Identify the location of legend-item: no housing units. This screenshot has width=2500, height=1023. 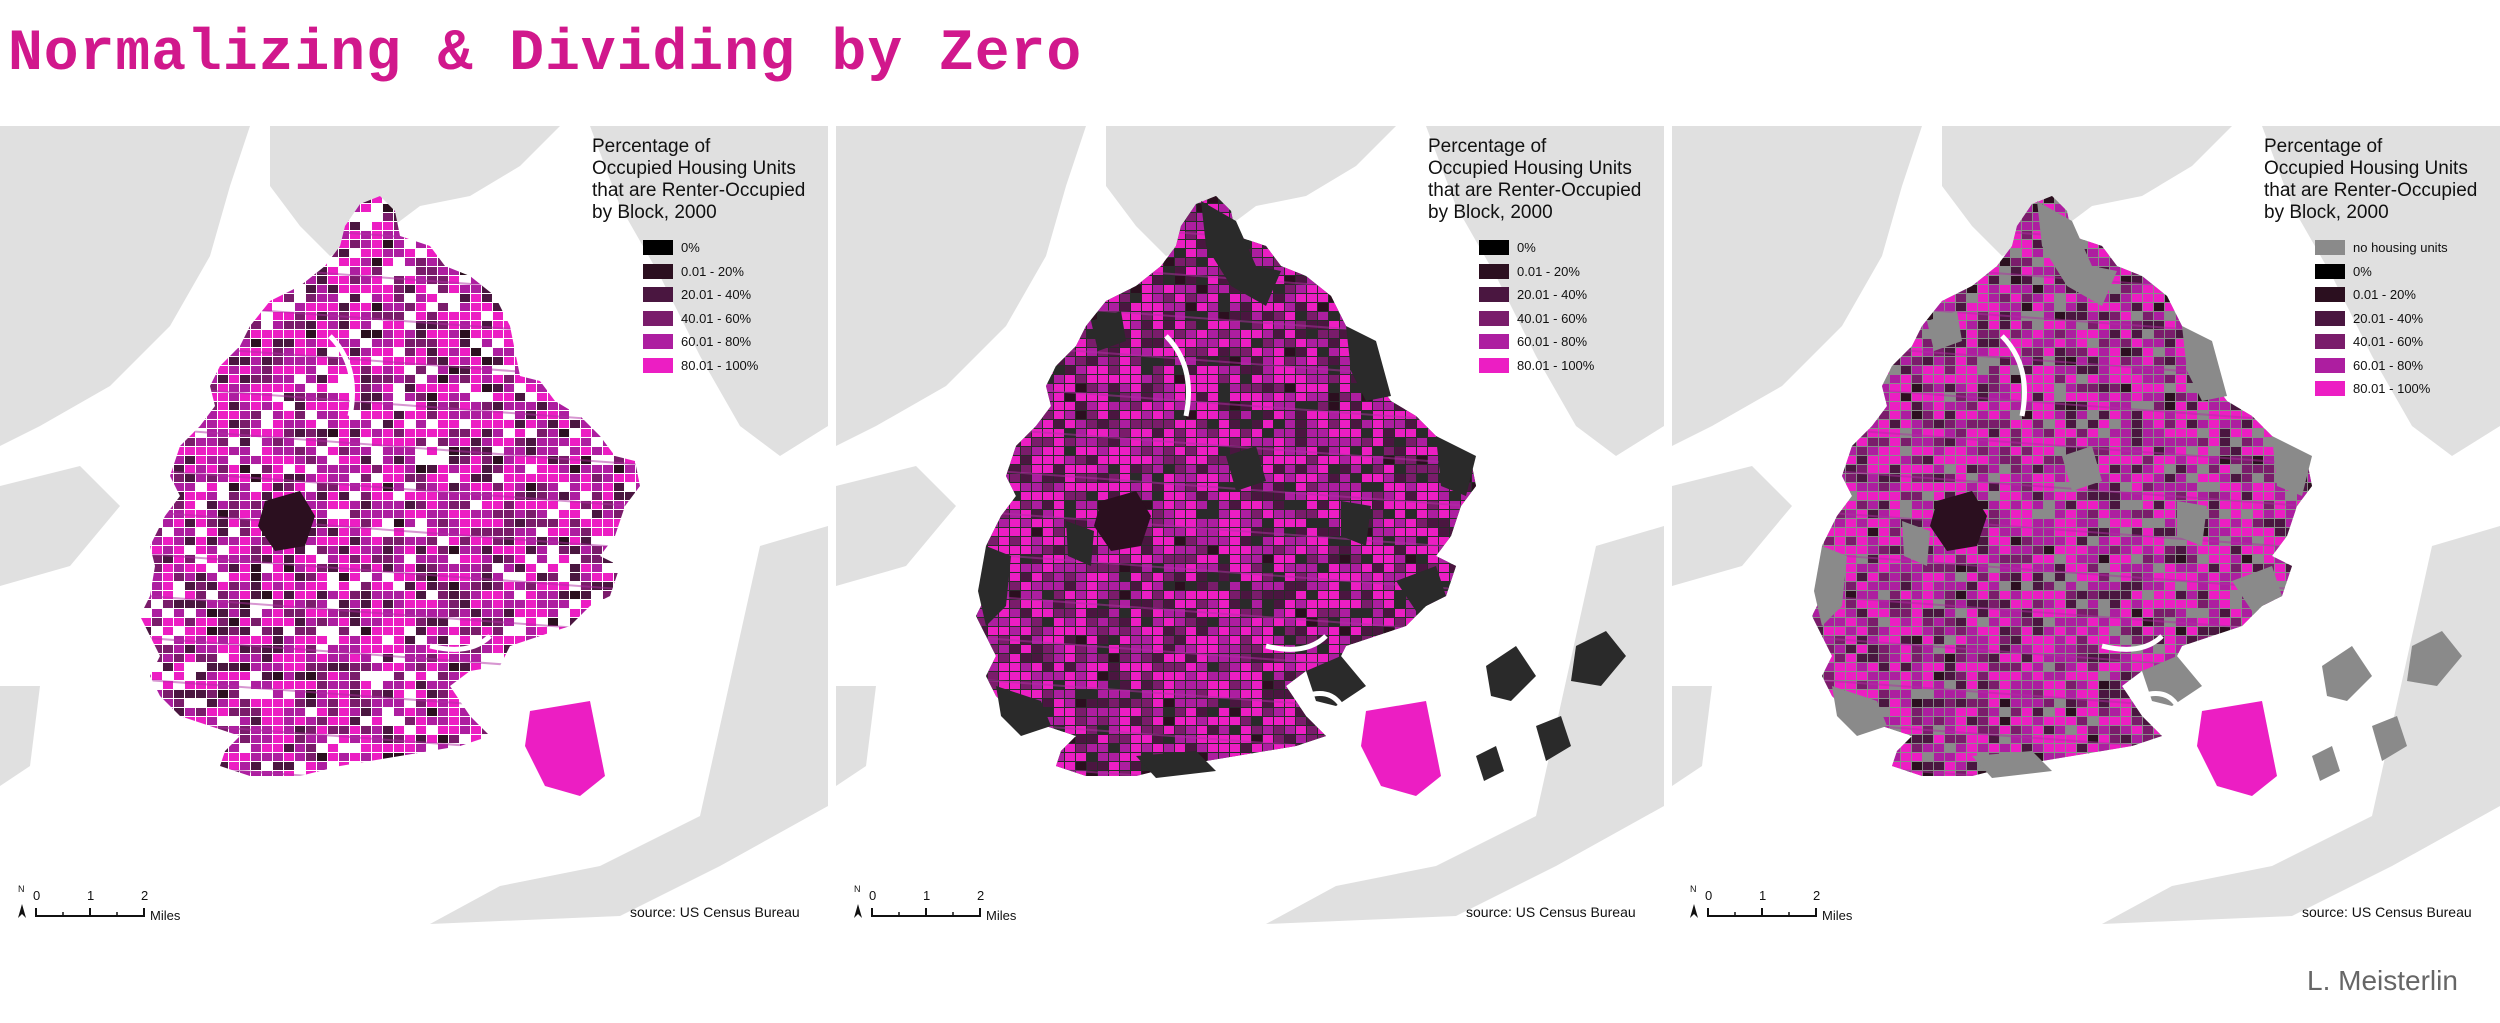
(2407, 248).